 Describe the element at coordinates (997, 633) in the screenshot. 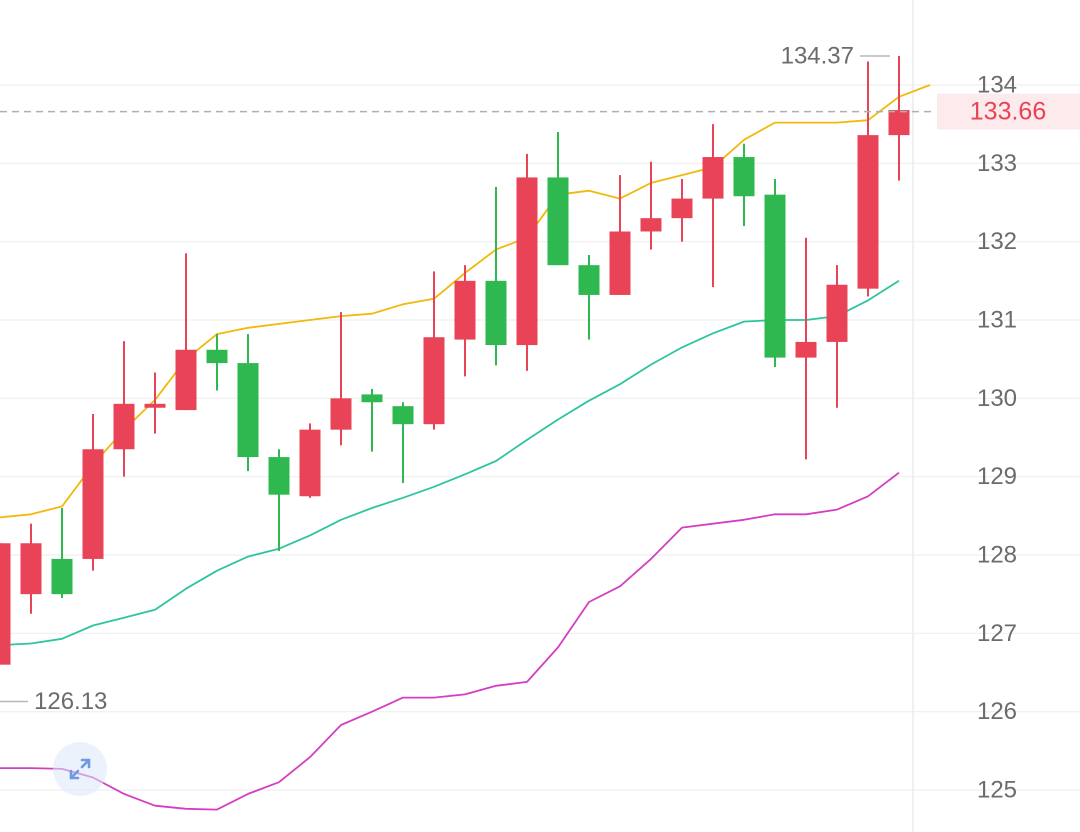

I see `y-tick-label: 127` at that location.